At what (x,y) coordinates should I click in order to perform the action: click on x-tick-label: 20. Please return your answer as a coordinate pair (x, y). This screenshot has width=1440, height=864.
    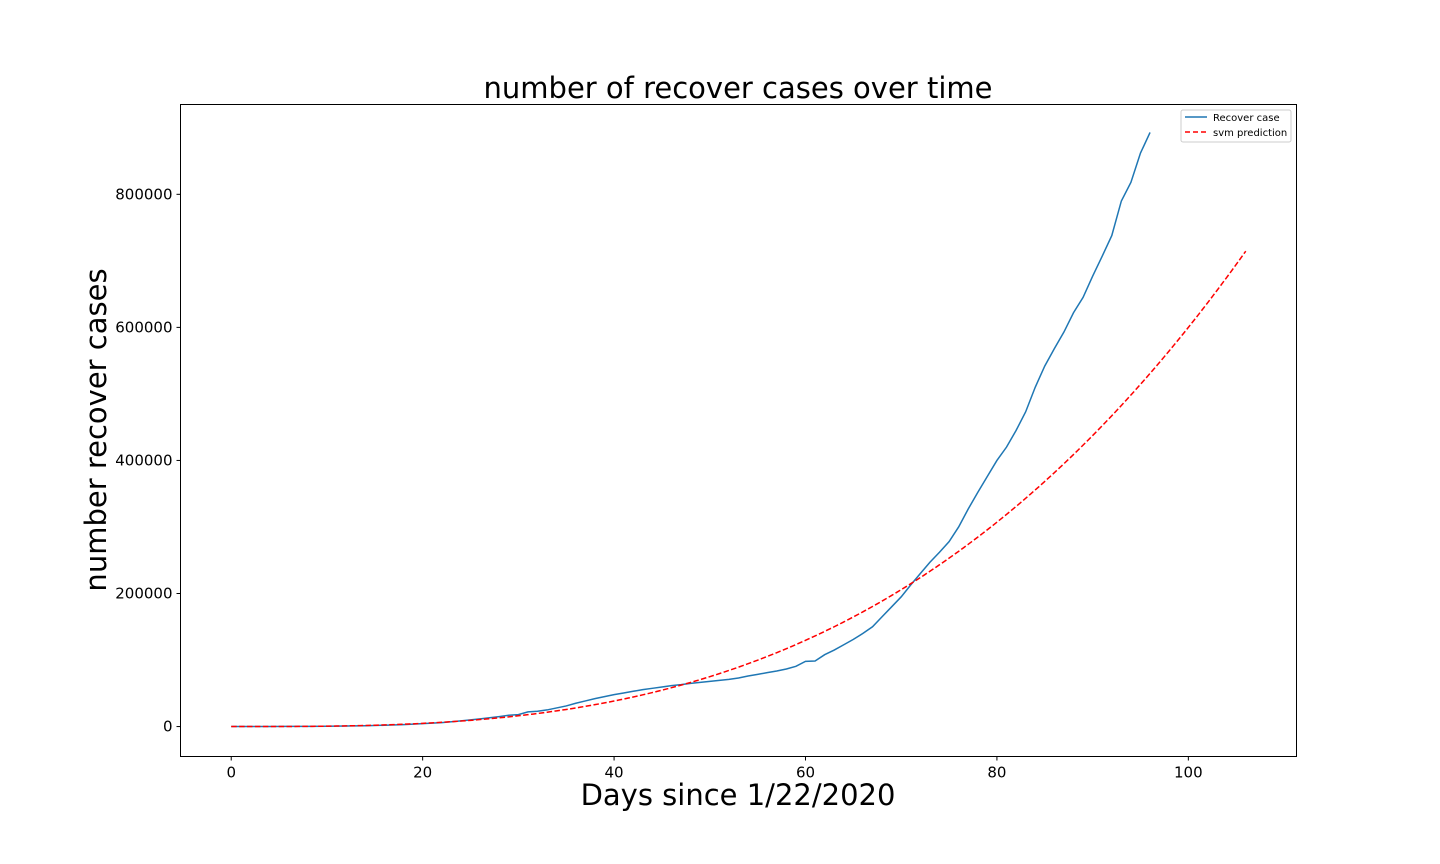
    Looking at the image, I should click on (422, 773).